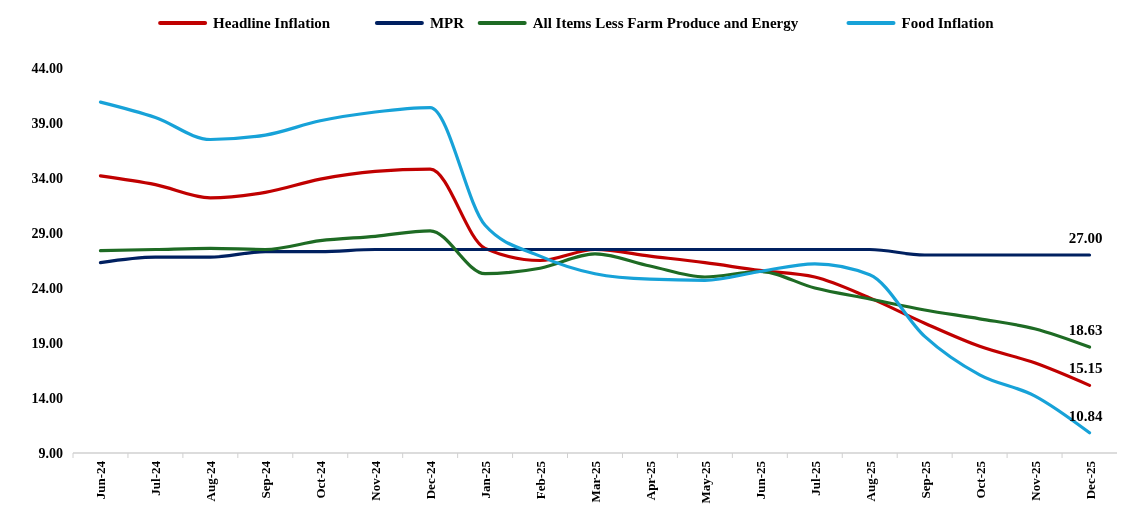 Image resolution: width=1125 pixels, height=519 pixels. What do you see at coordinates (595, 256) in the screenshot?
I see `line-series` at bounding box center [595, 256].